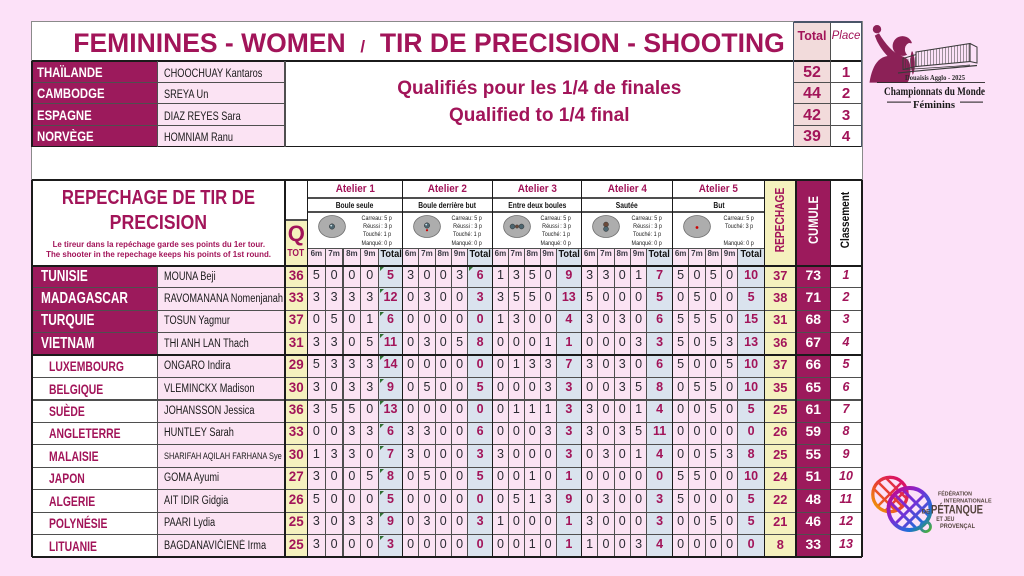  Describe the element at coordinates (945, 519) in the screenshot. I see `svg-text: ET JEU` at that location.